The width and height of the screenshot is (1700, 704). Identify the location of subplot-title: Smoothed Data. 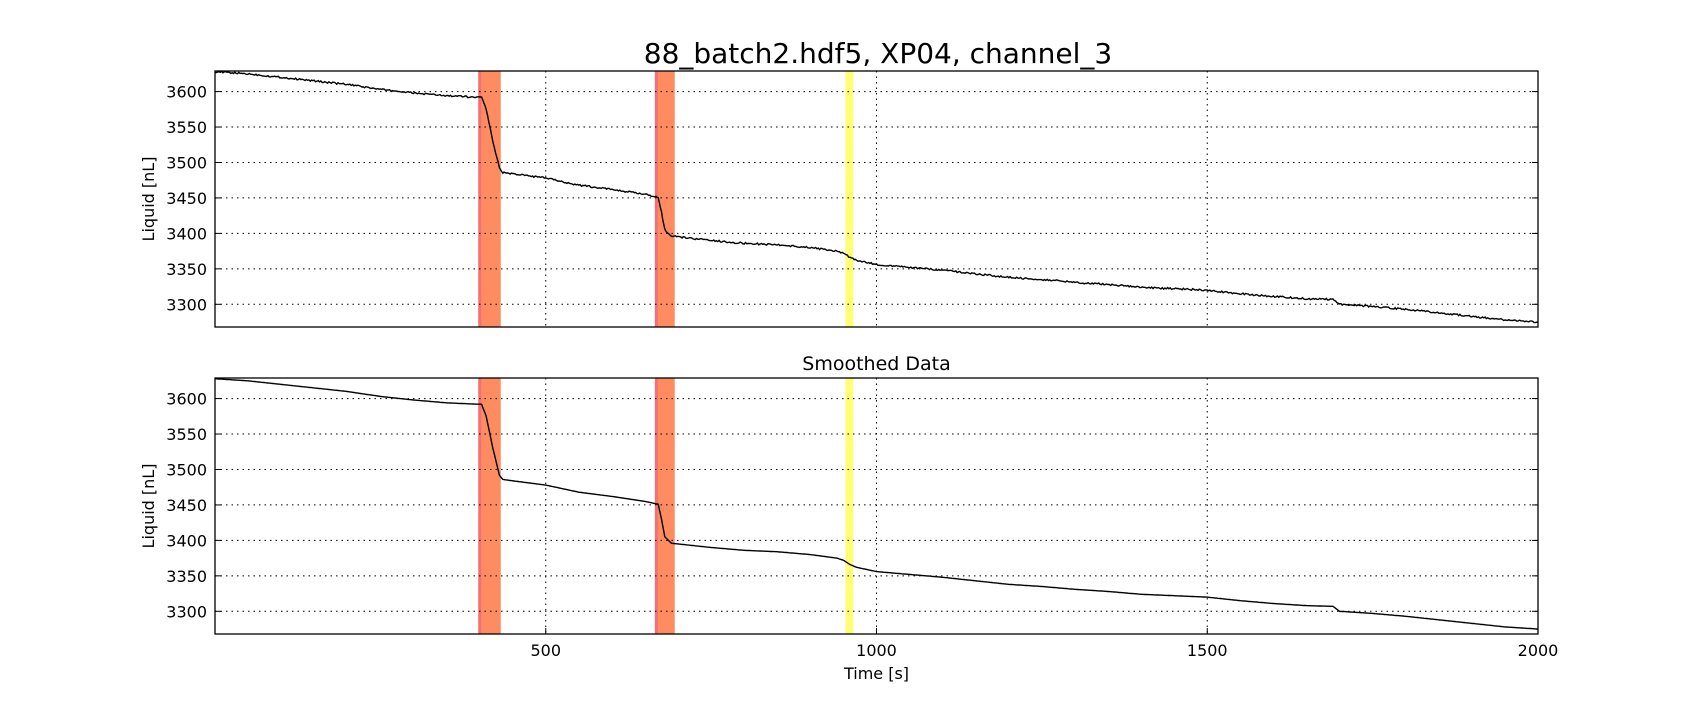
(876, 364).